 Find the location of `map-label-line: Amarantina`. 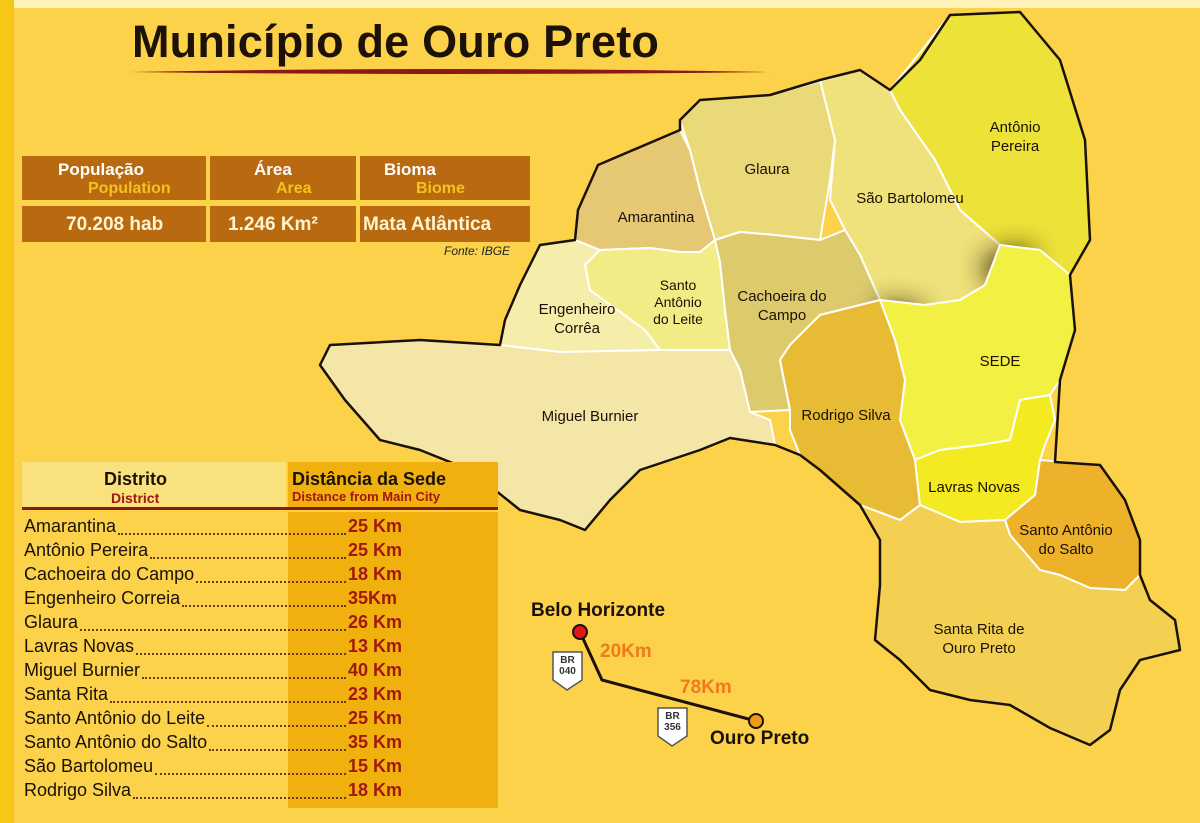

map-label-line: Amarantina is located at coordinates (656, 217).